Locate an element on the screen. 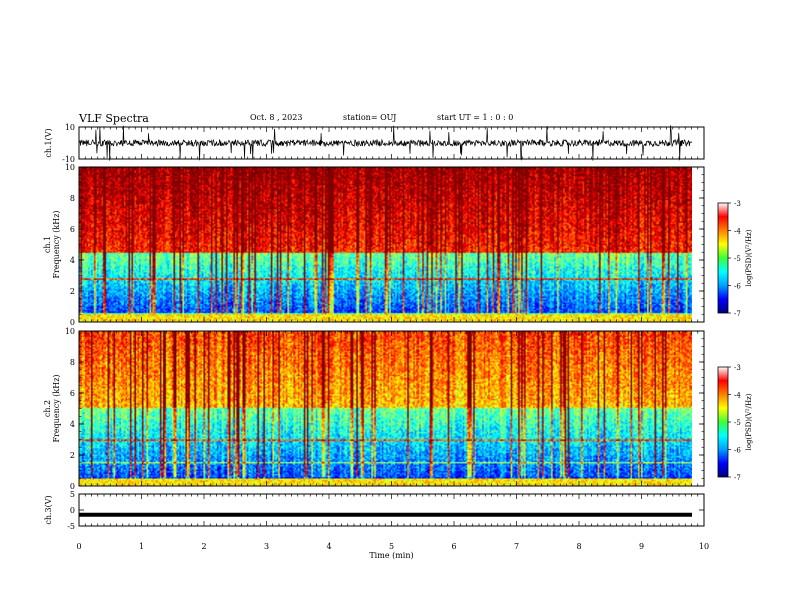 The image size is (792, 612). y-tick-label: 5 is located at coordinates (72, 494).